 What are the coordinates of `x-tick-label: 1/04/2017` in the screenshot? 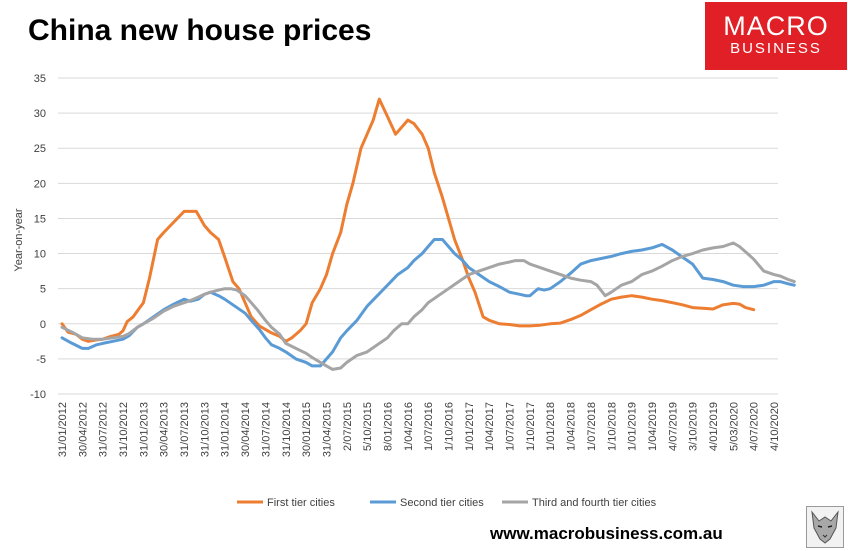 It's located at (490, 426).